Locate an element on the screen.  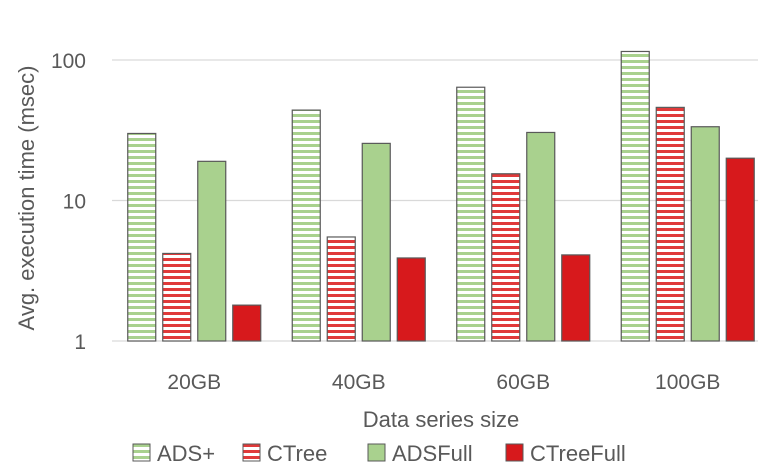
y-tick-label: 10 is located at coordinates (74, 202).